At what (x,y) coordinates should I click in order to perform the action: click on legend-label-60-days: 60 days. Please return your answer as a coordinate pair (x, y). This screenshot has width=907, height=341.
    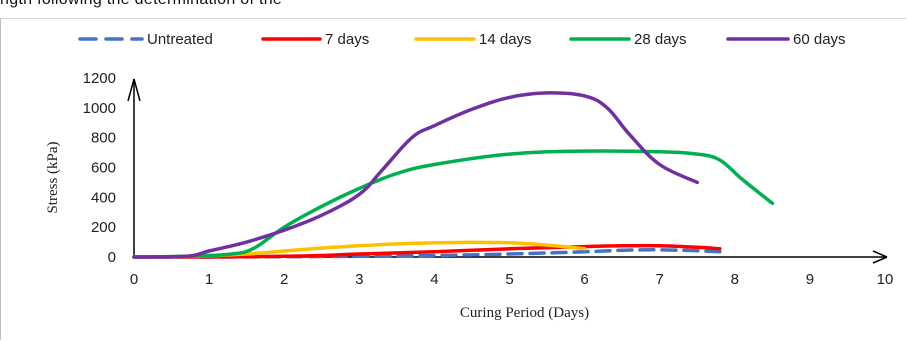
    Looking at the image, I should click on (819, 39).